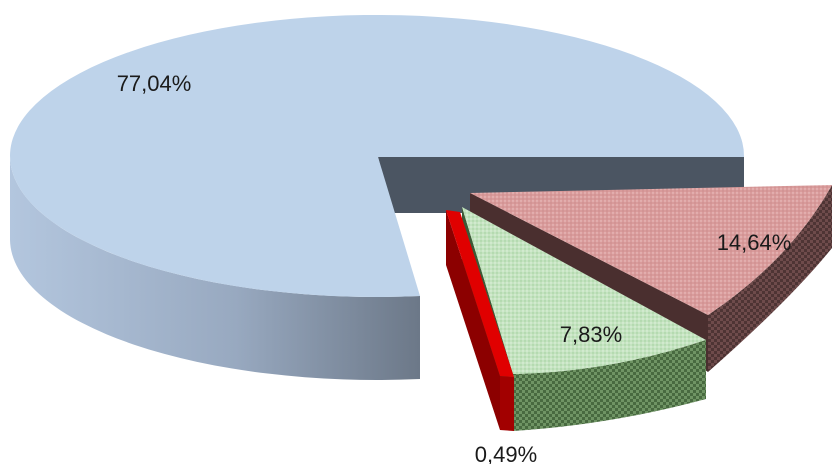 This screenshot has width=832, height=464. I want to click on slice-7-83-side, so click(609, 385).